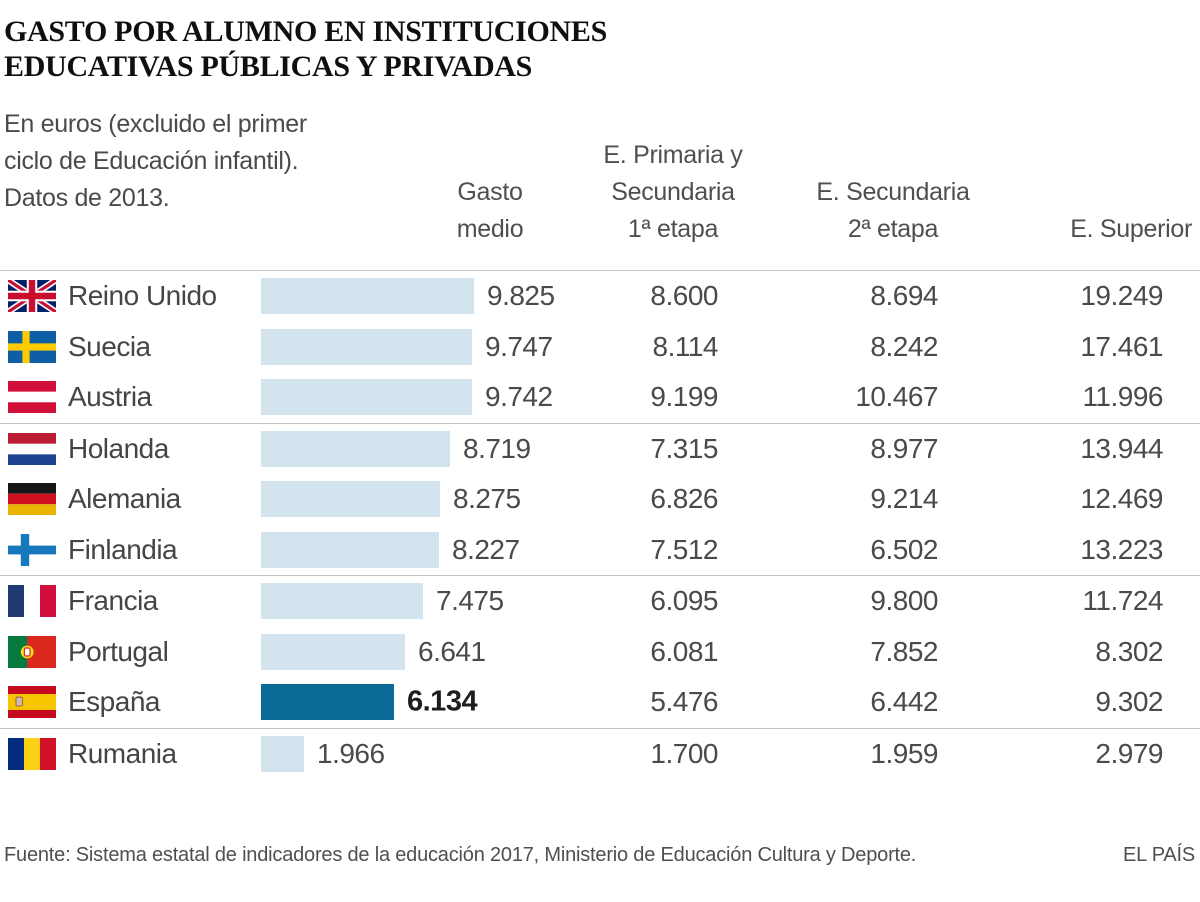 The width and height of the screenshot is (1200, 902). Describe the element at coordinates (600, 397) in the screenshot. I see `table-row: Austria 9.742 9.199 10.467 11.996` at that location.